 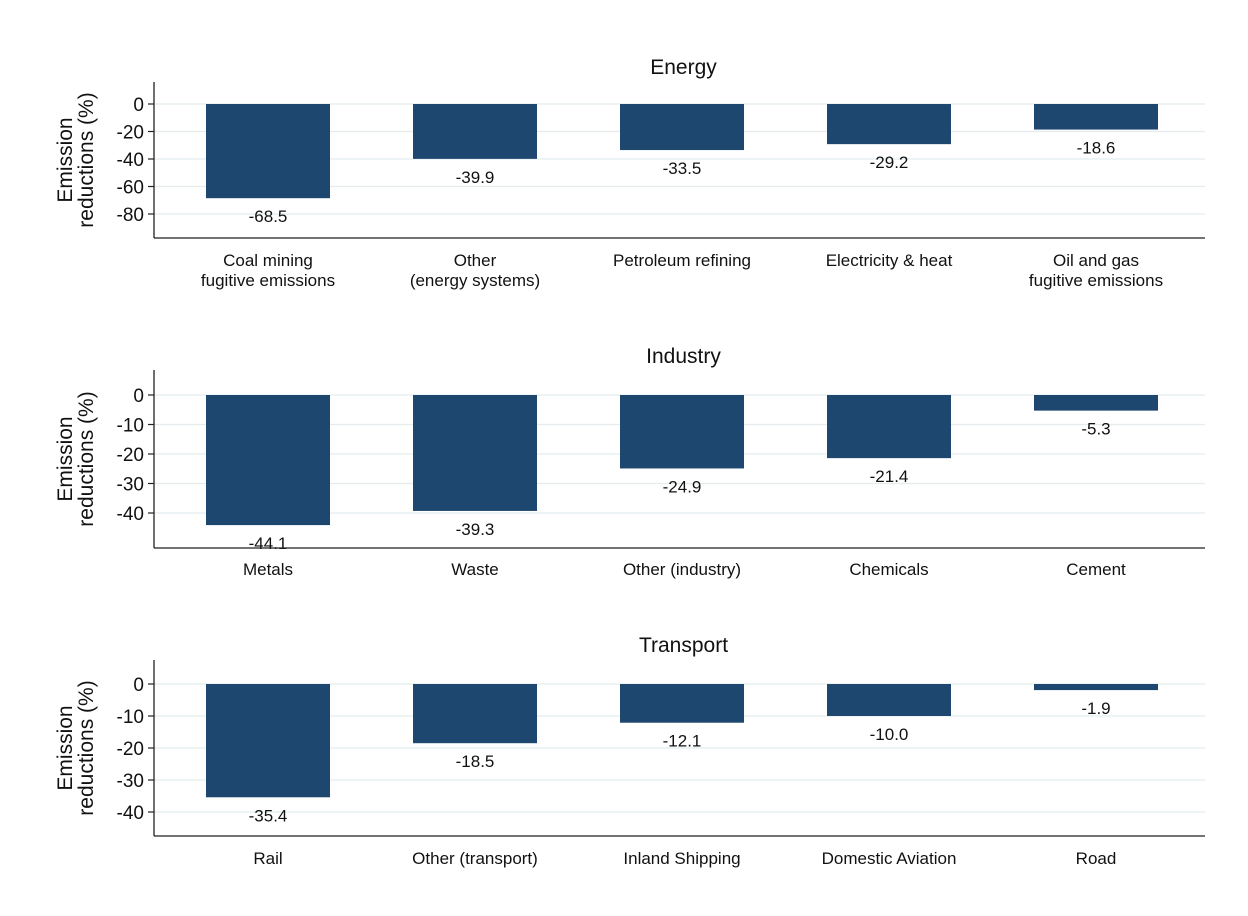 I want to click on x-tick-label: Oil and gas fugitive emissions, so click(x=1096, y=270).